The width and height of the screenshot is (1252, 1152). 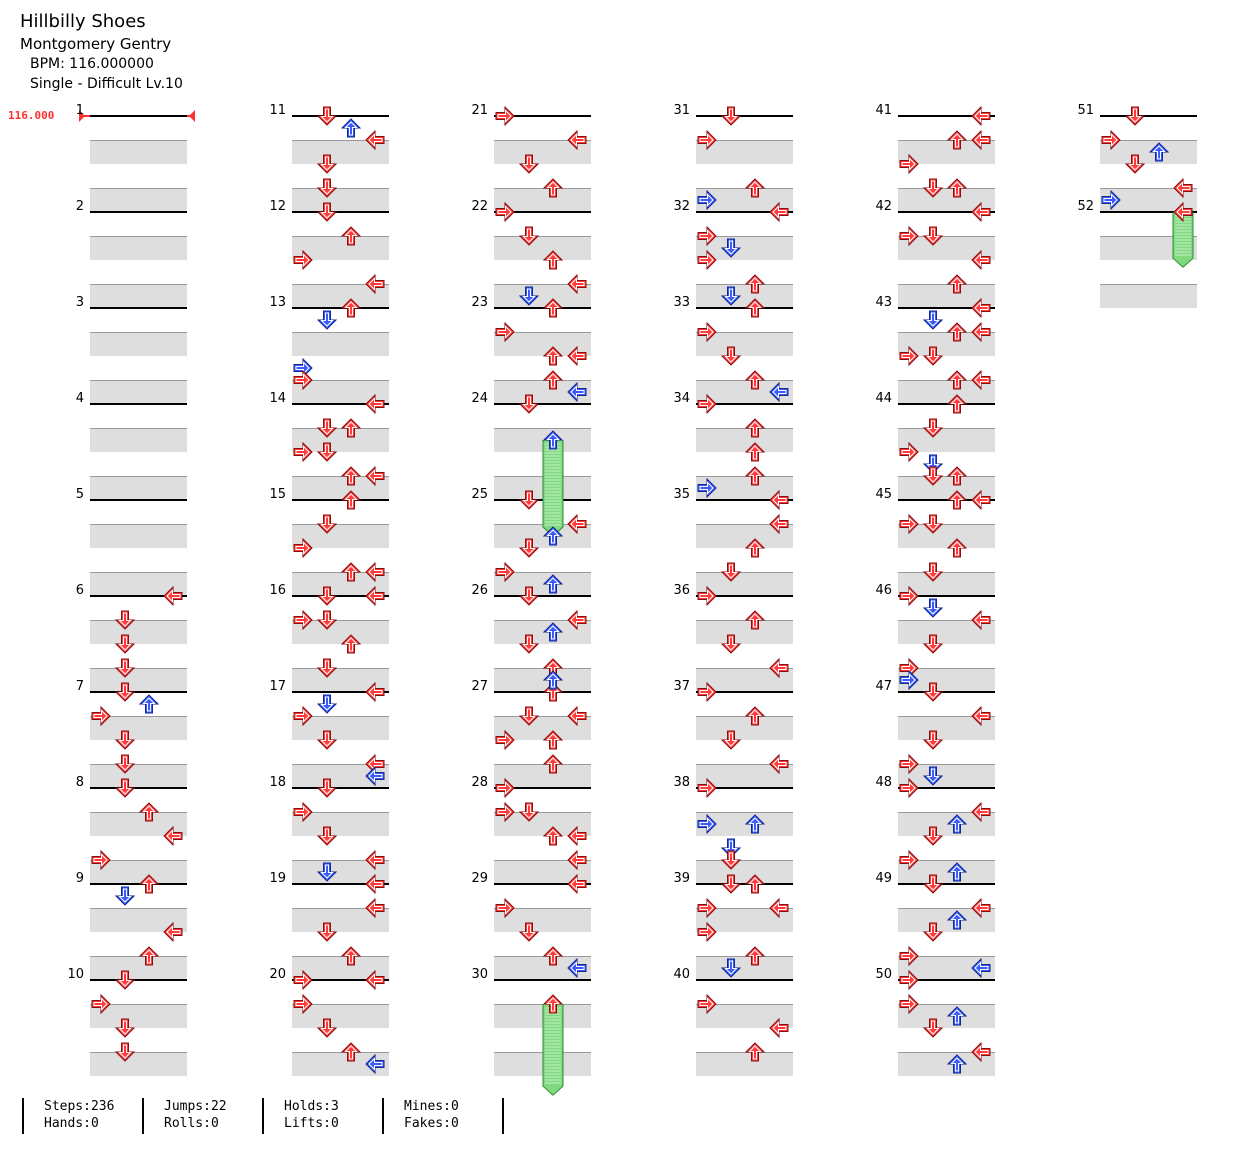 What do you see at coordinates (883, 974) in the screenshot?
I see `measure-number: 50` at bounding box center [883, 974].